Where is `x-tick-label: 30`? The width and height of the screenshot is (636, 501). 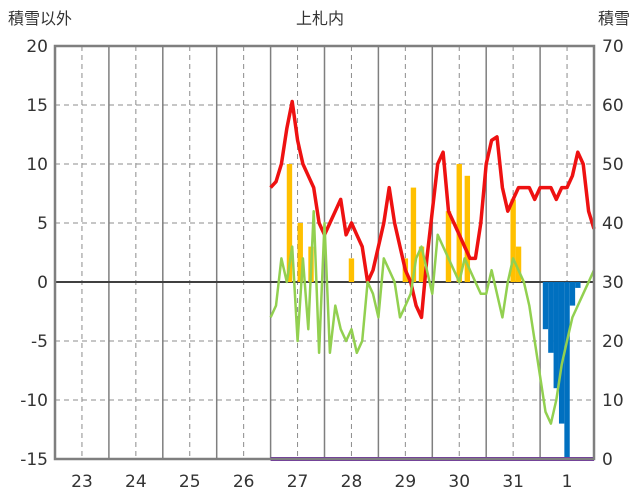
x-tick-label: 30 is located at coordinates (459, 482).